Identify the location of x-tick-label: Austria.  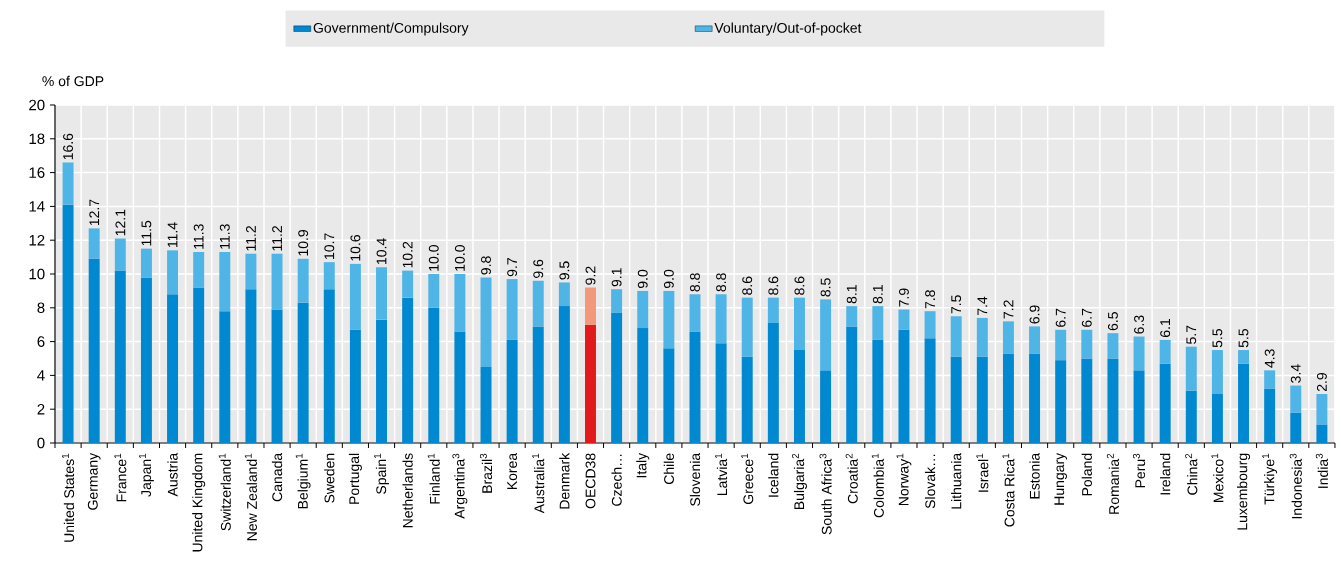
(172, 474).